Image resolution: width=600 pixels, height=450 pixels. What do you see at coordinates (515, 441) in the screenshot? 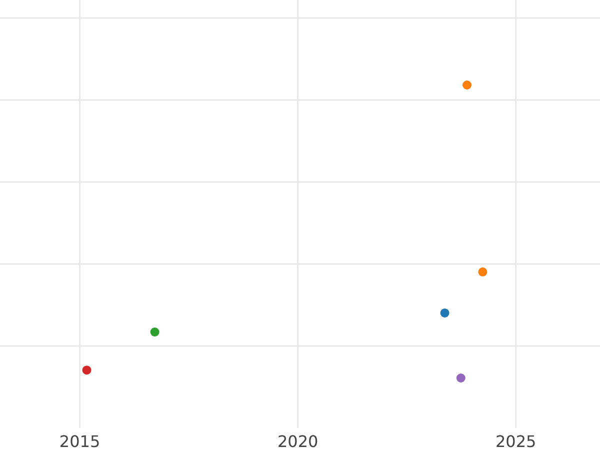
I see `x-tick-label: 2025` at bounding box center [515, 441].